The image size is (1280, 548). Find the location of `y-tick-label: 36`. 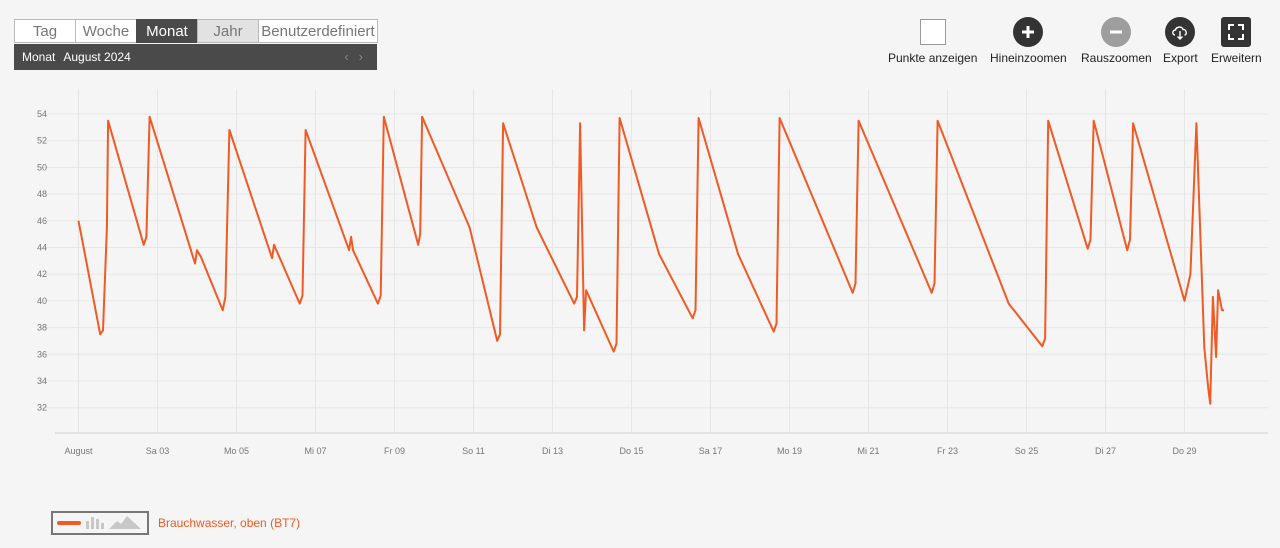

y-tick-label: 36 is located at coordinates (42, 354).